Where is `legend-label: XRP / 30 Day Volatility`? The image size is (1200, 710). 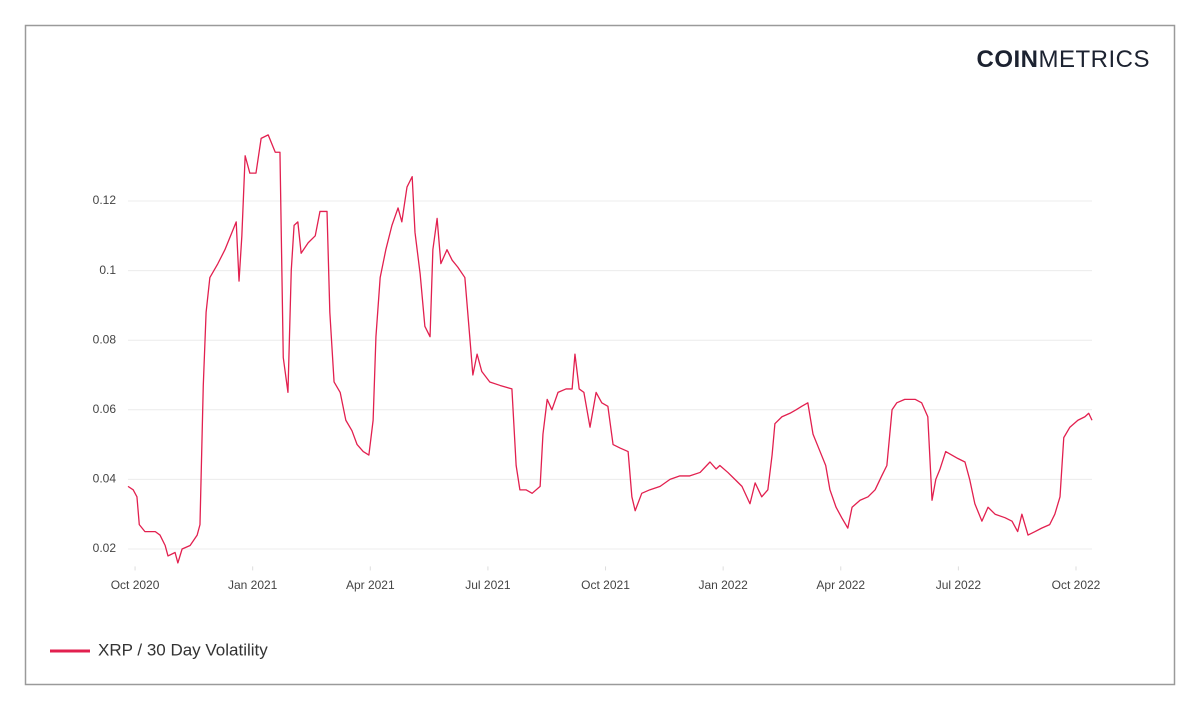 legend-label: XRP / 30 Day Volatility is located at coordinates (183, 649).